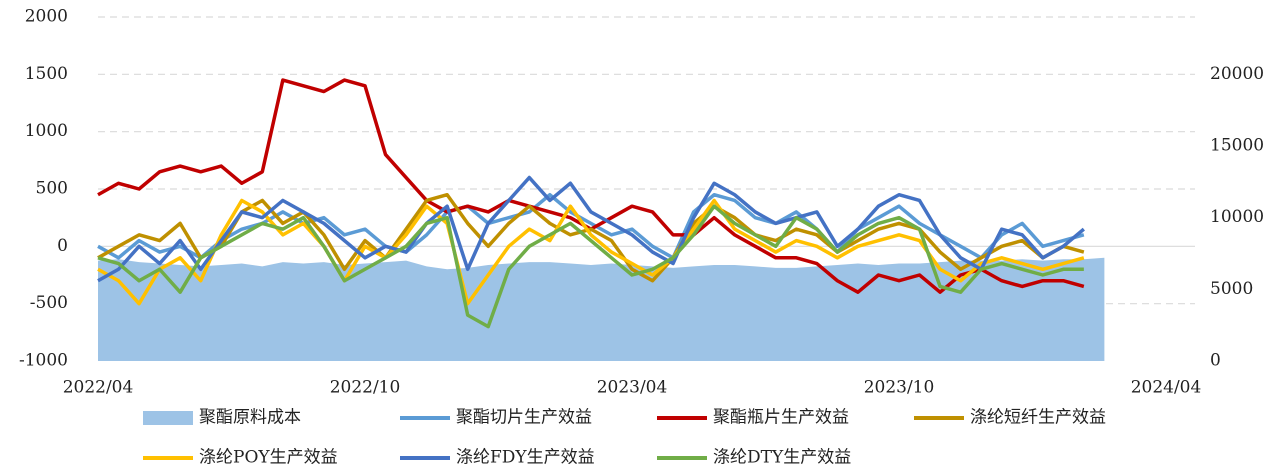 Image resolution: width=1288 pixels, height=476 pixels. I want to click on y2-tick-label: 0, so click(1215, 361).